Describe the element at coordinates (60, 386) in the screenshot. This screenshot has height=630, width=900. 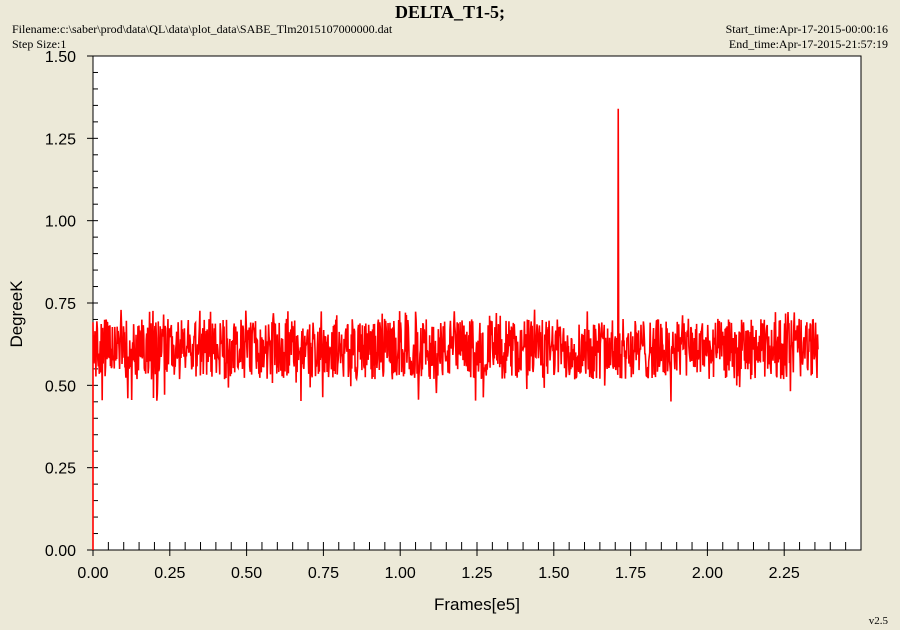
I see `y-tick-label: 0.50` at that location.